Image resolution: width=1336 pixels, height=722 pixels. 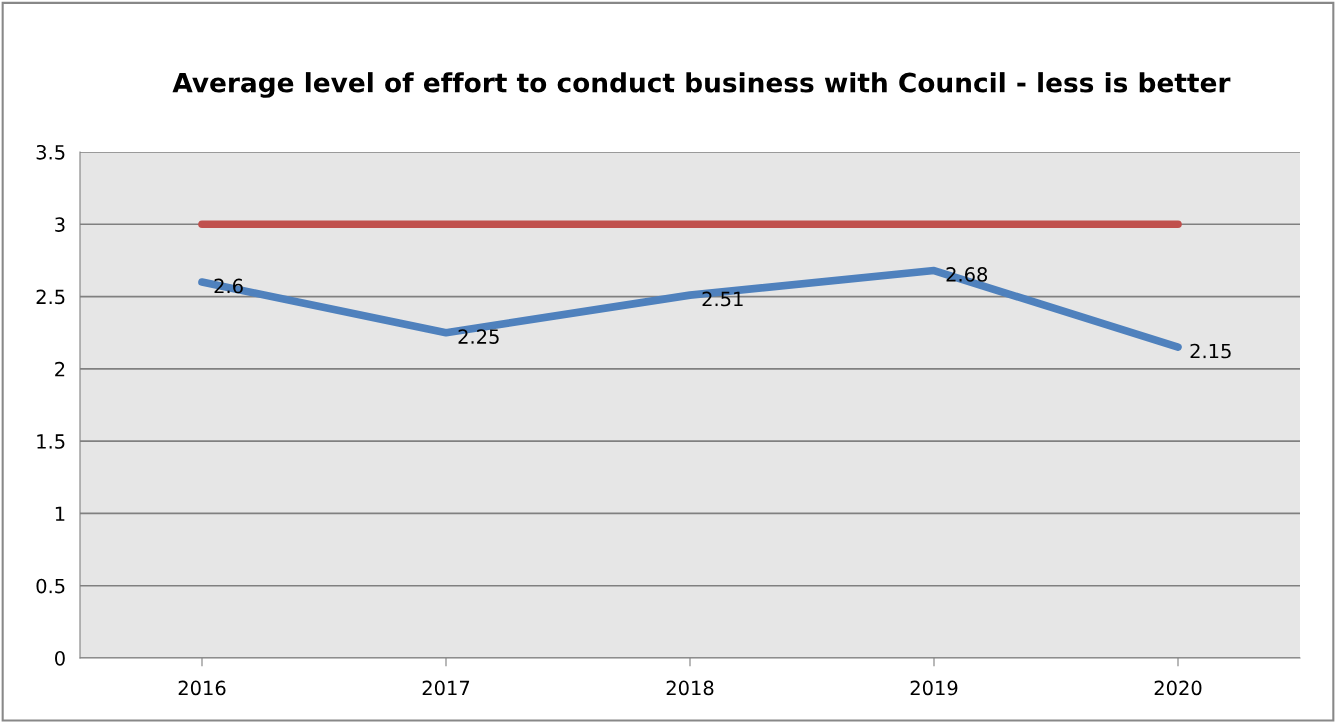 What do you see at coordinates (60, 658) in the screenshot?
I see `y-tick-label: 0` at bounding box center [60, 658].